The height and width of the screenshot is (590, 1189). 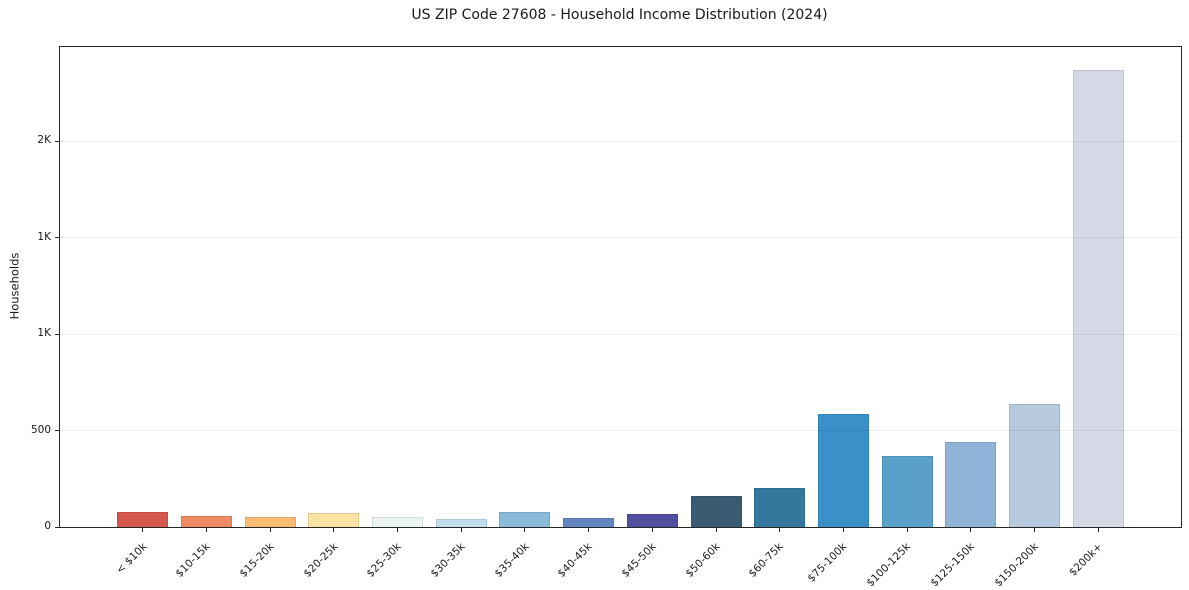 I want to click on y-axis-tick-label-3: 1K, so click(x=44, y=236).